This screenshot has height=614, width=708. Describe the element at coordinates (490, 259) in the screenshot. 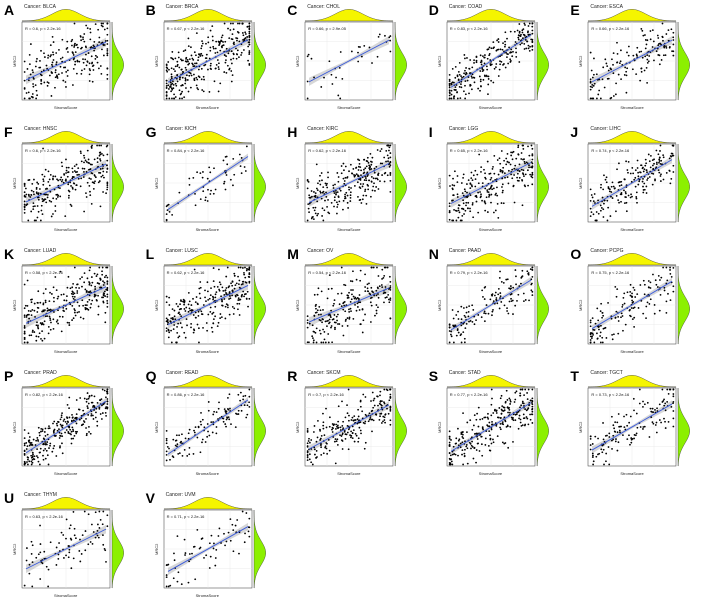

I see `top-density` at that location.